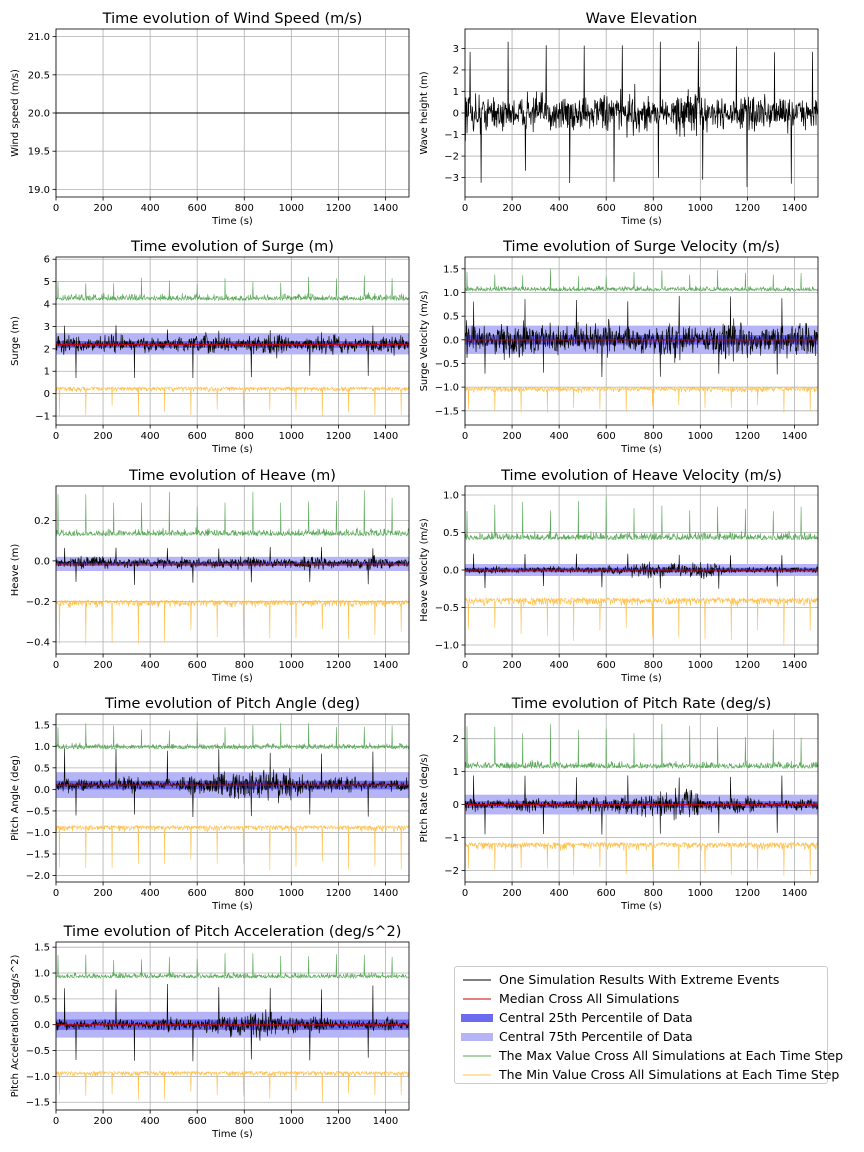 The image size is (864, 1152). I want to click on chart-title: Time evolution of Wind Speed (m/s), so click(232, 19).